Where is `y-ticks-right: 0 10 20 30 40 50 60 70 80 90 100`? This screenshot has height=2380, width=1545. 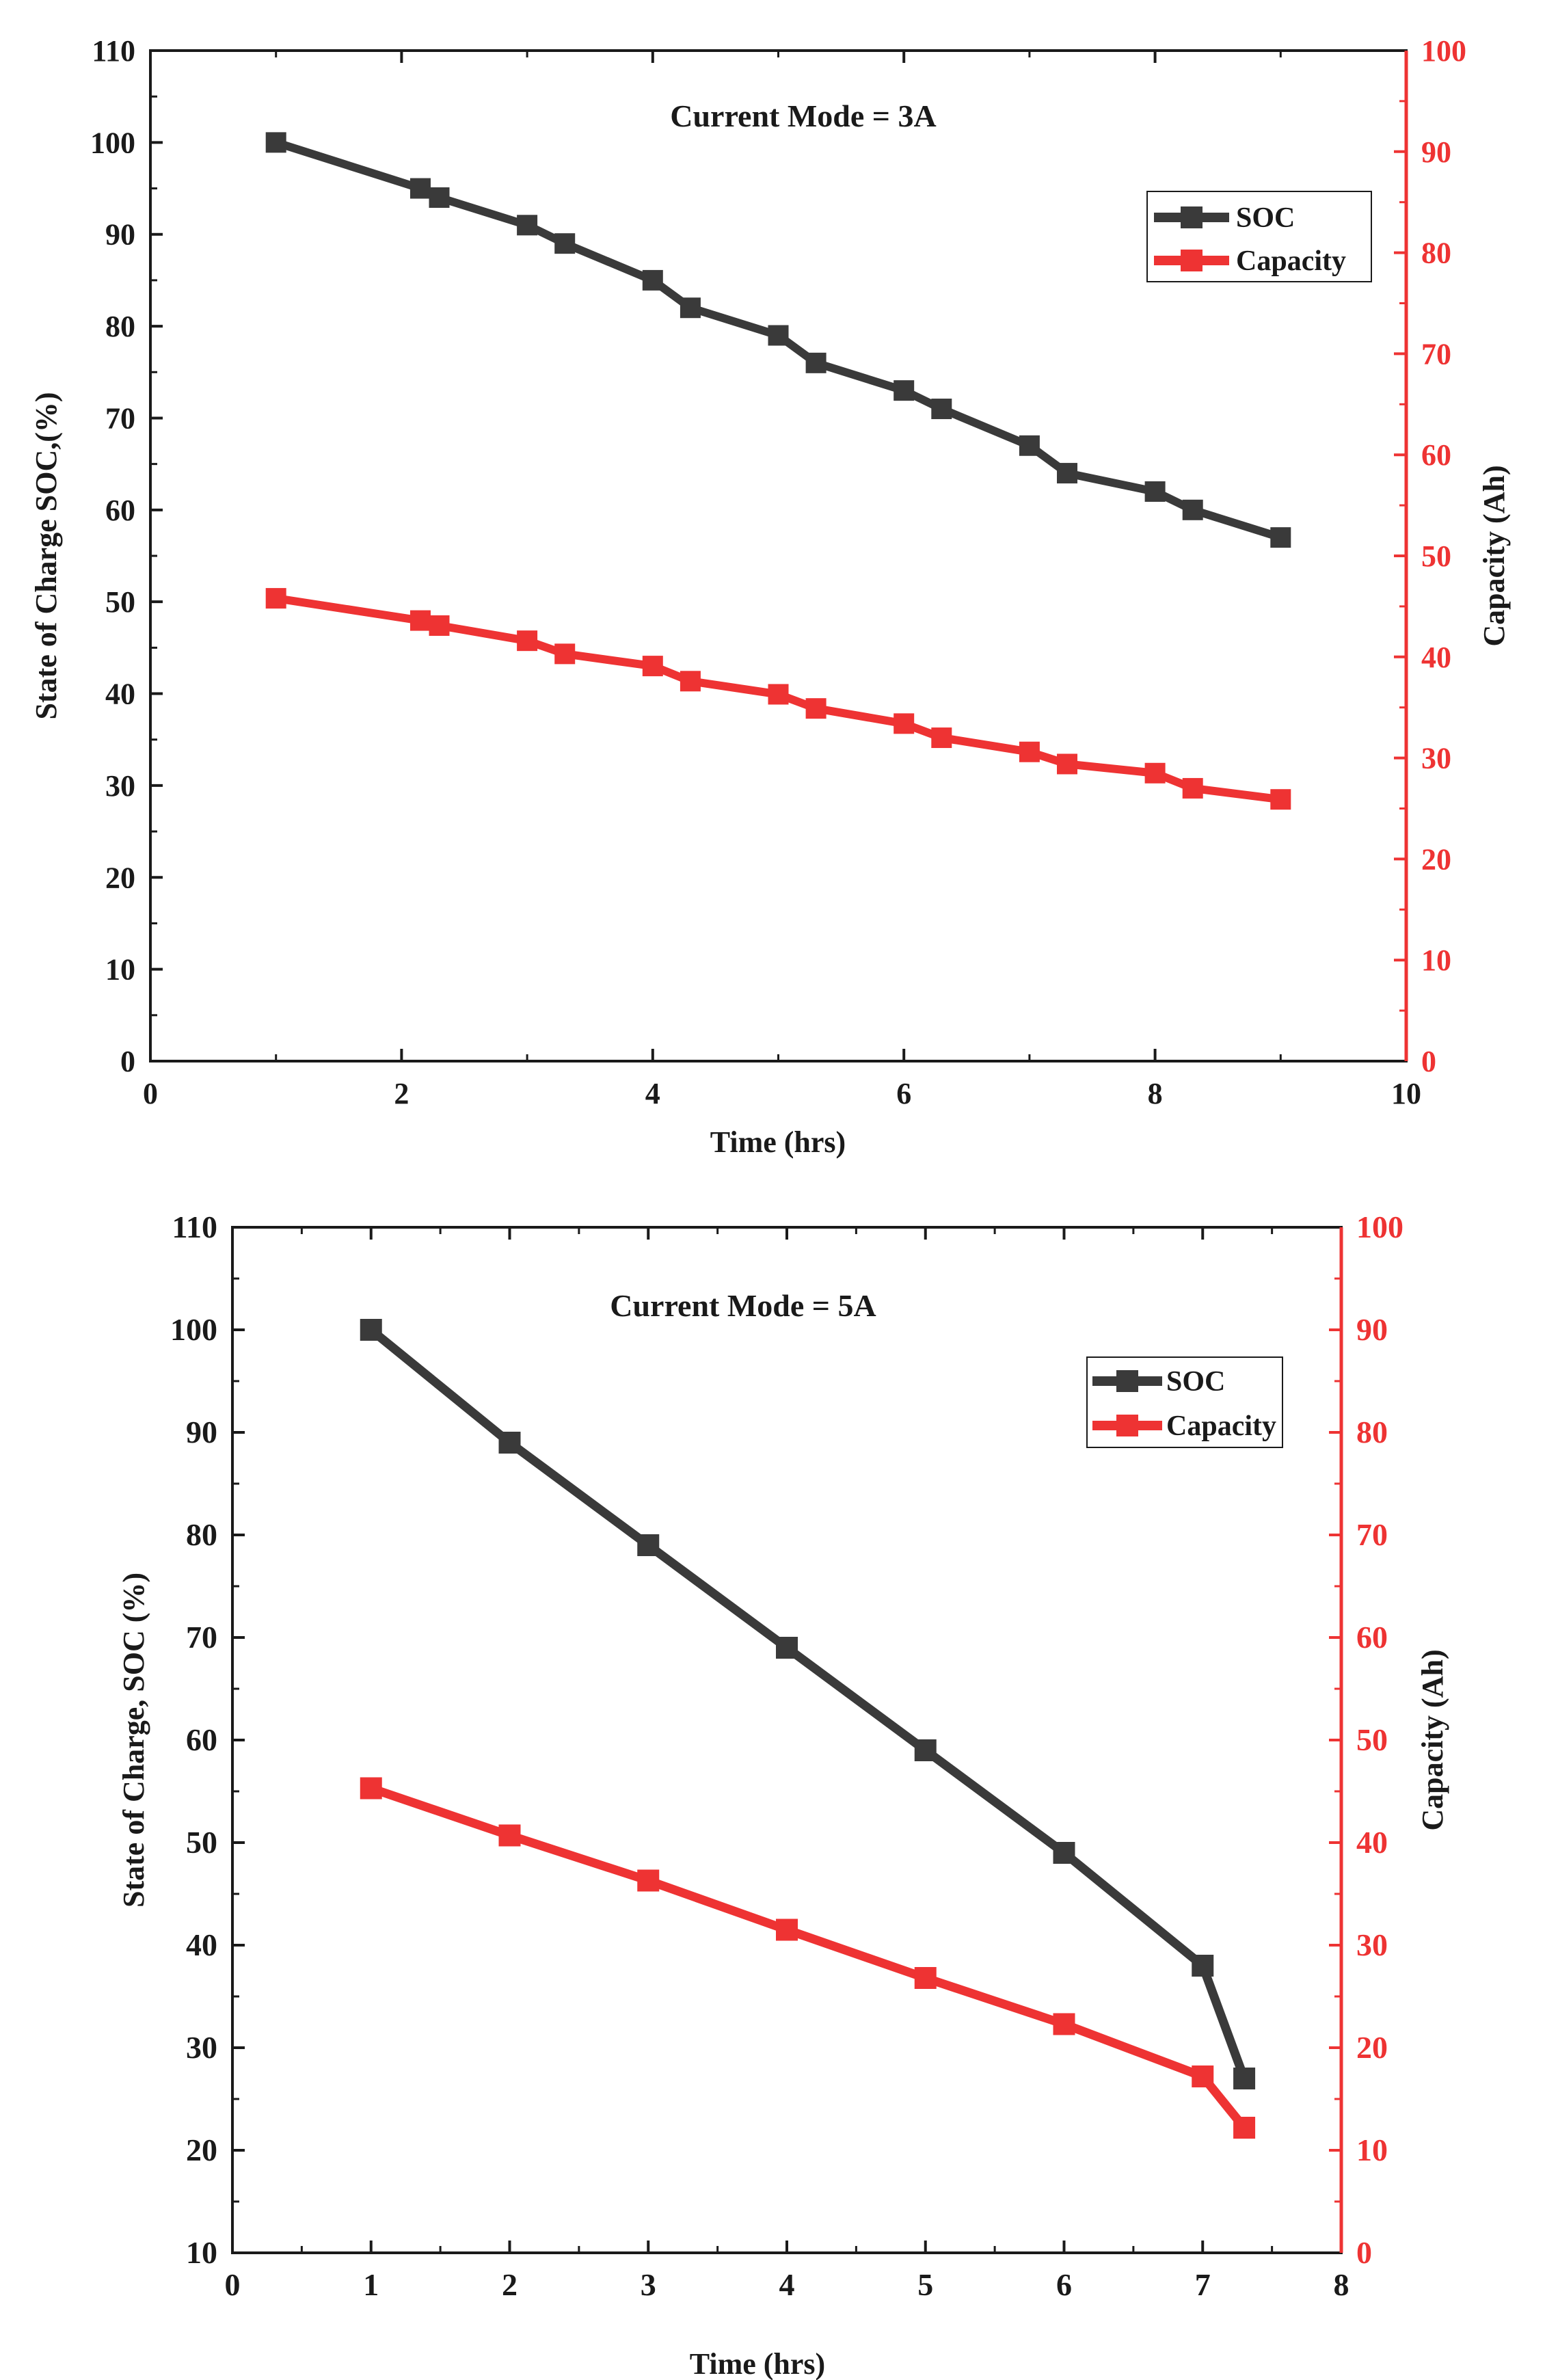 y-ticks-right: 0 10 20 30 40 50 60 70 80 90 100 is located at coordinates (1366, 1739).